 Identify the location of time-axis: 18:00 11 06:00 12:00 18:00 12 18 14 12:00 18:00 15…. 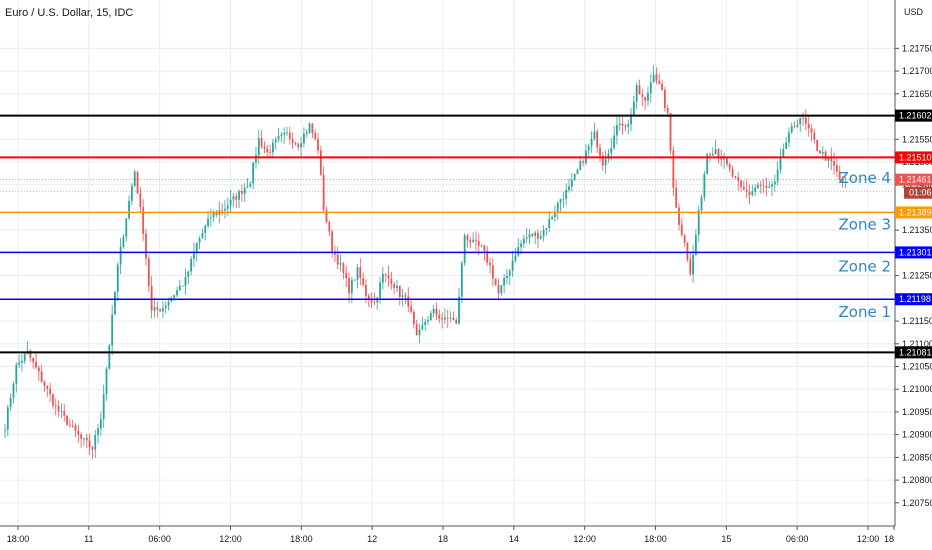
(451, 535).